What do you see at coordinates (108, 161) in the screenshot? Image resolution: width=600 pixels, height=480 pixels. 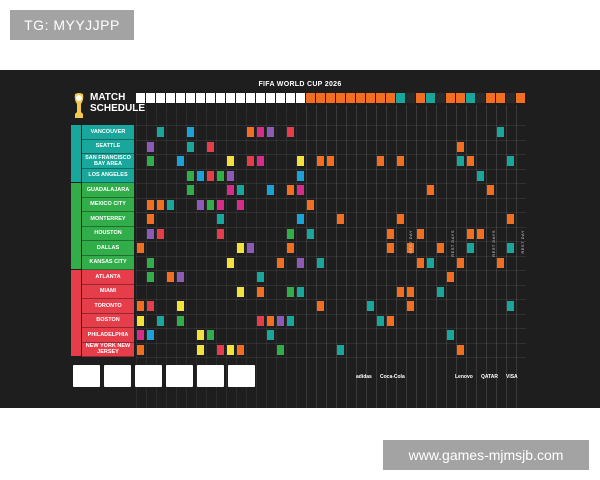 I see `city-label: SAN FRANCISCO BAY AREA` at bounding box center [108, 161].